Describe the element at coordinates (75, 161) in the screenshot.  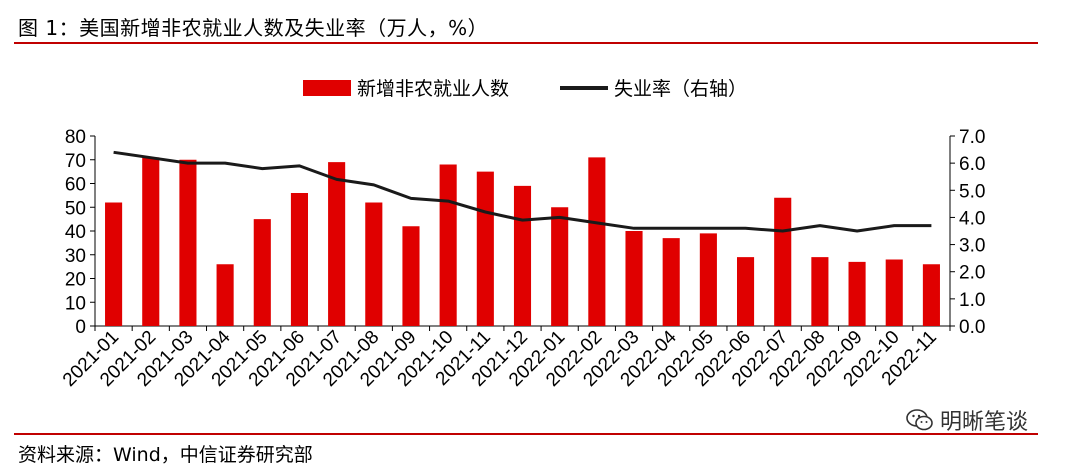
I see `y-left-tick-label: 70` at that location.